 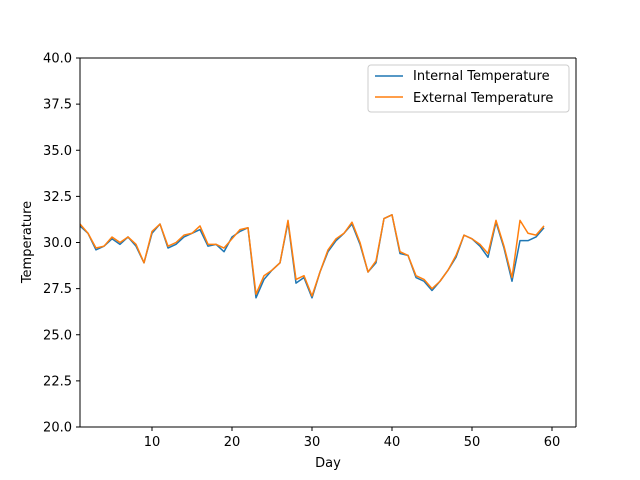 I want to click on y-tick-label: 25.0, so click(x=57, y=335).